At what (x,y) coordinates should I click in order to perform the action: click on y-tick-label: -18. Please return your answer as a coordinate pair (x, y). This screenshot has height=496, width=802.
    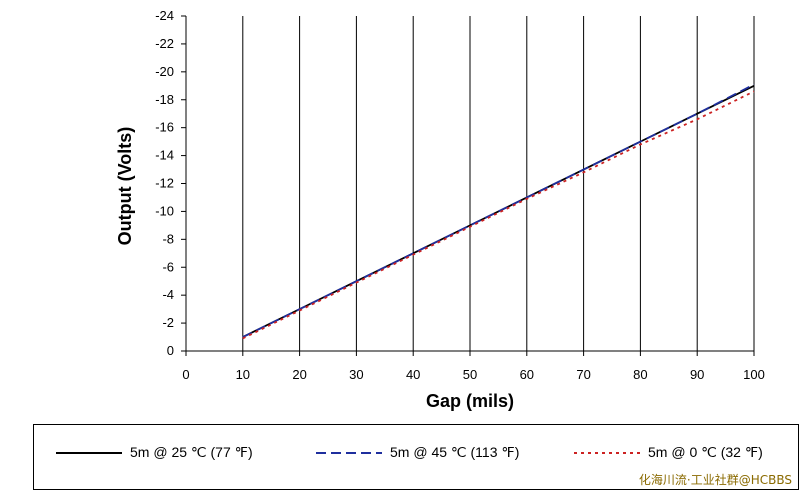
    Looking at the image, I should click on (164, 99).